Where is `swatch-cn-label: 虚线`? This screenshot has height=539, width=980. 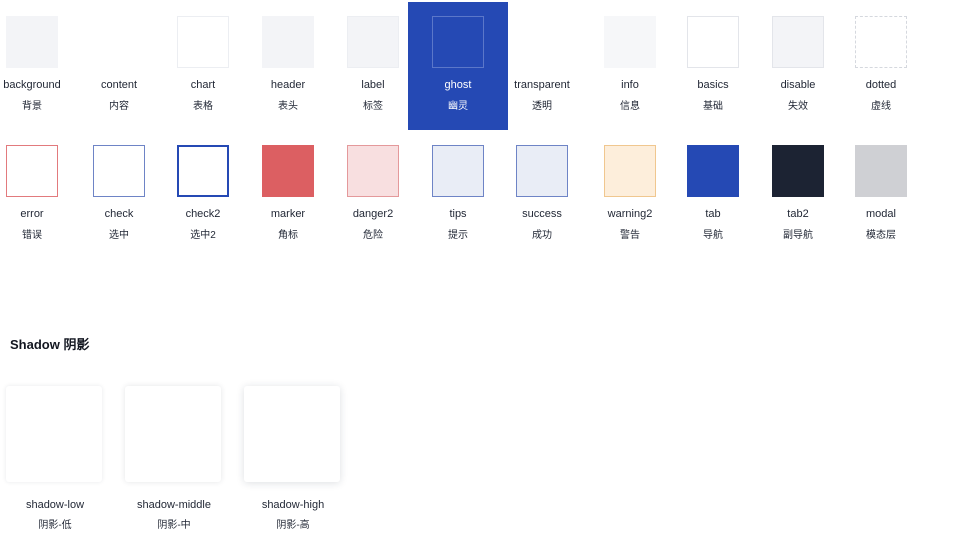 swatch-cn-label: 虚线 is located at coordinates (881, 106).